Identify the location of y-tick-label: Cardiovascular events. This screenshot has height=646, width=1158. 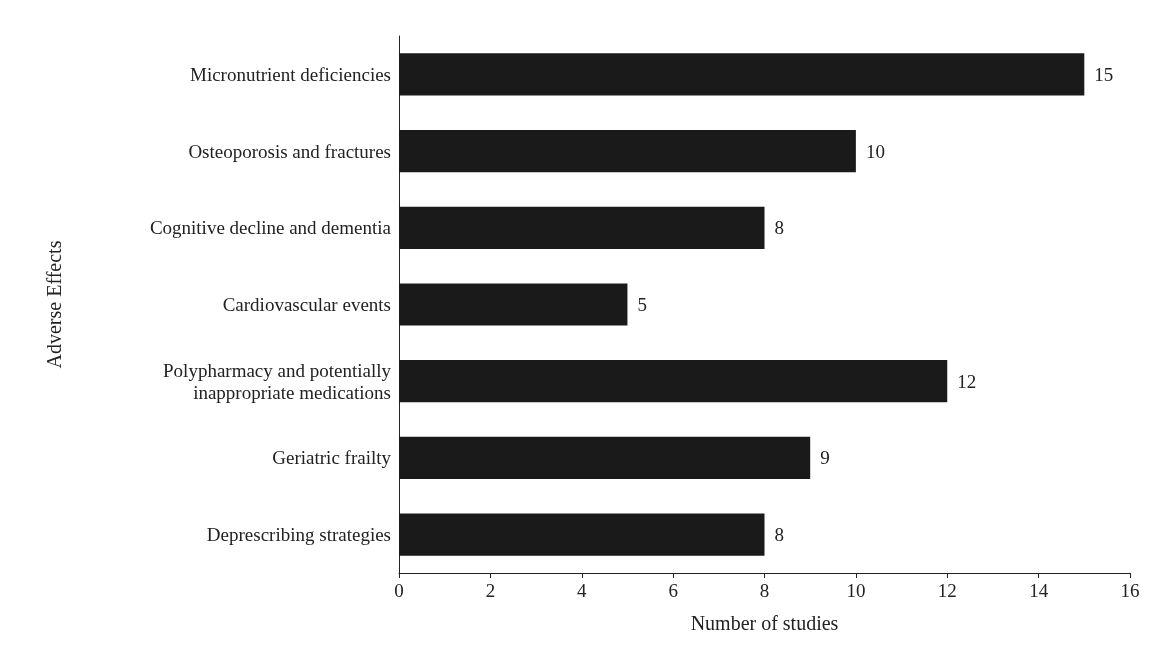
(306, 304).